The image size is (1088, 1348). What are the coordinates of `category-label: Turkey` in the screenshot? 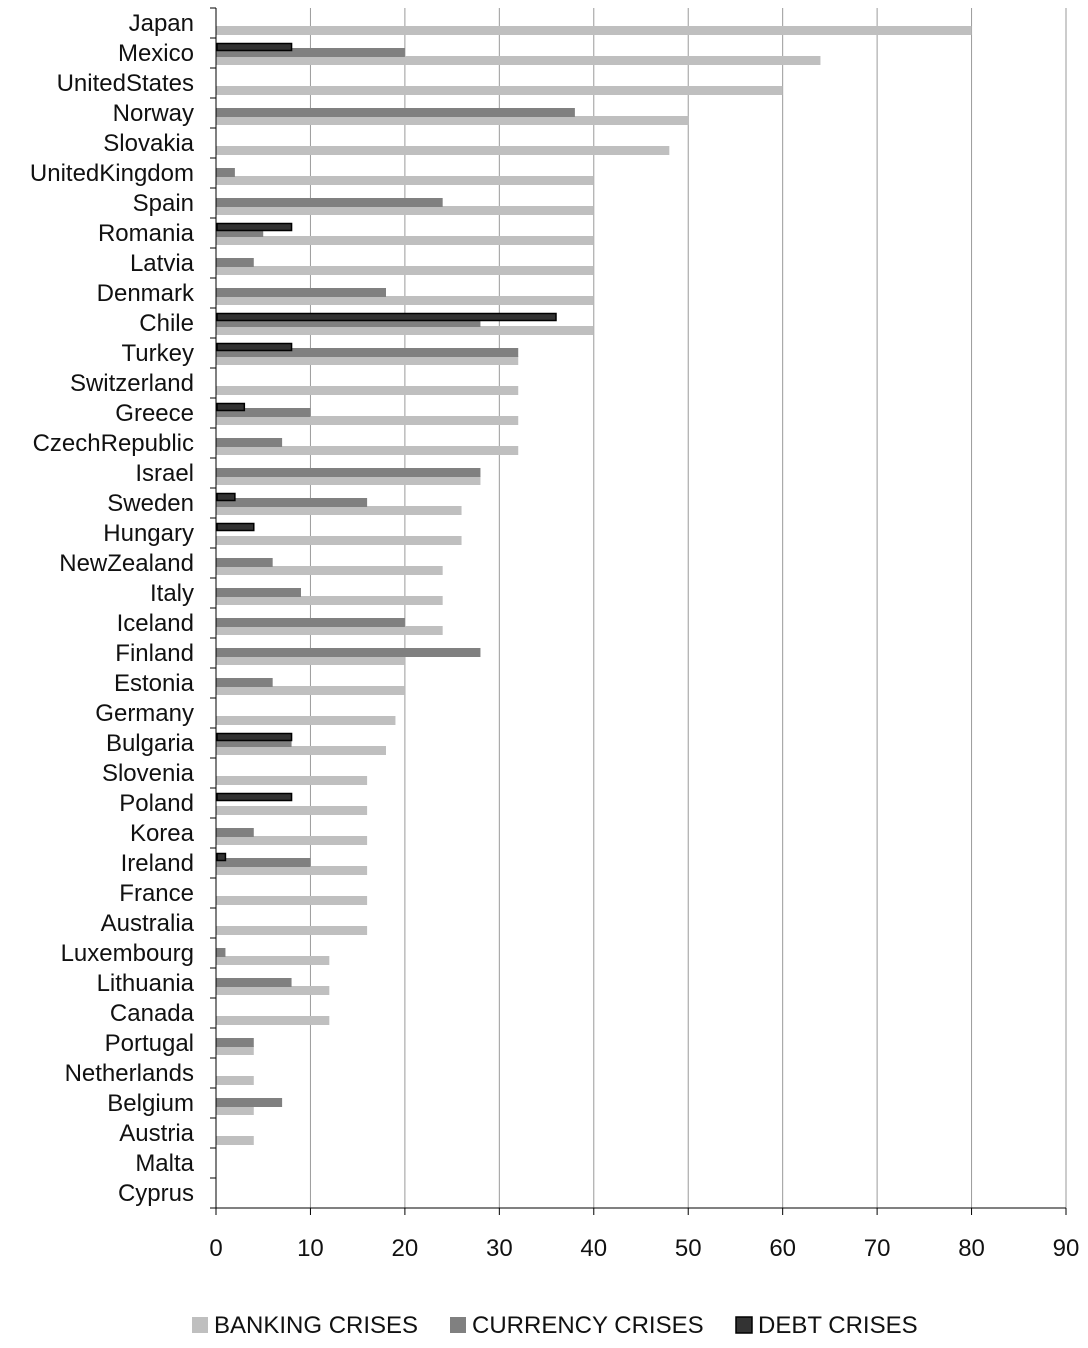 It's located at (158, 353).